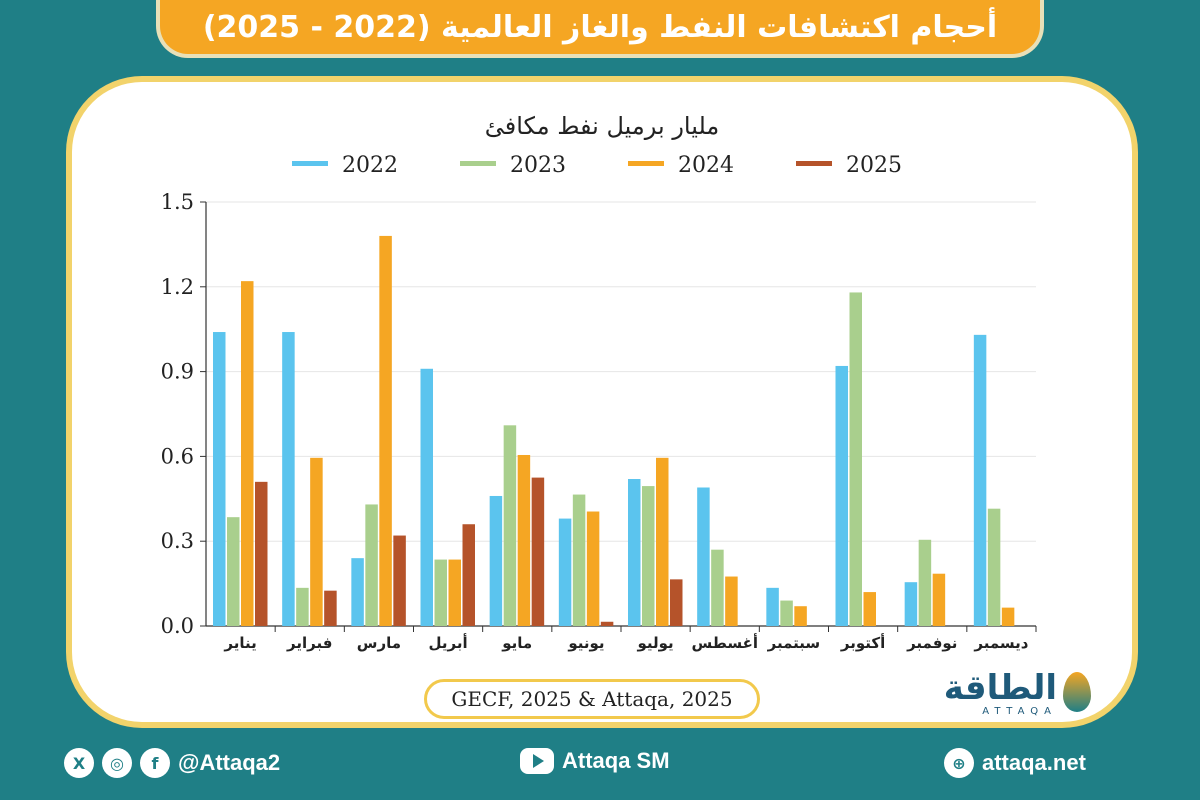  What do you see at coordinates (646, 163) in the screenshot?
I see `legend-swatch-2024` at bounding box center [646, 163].